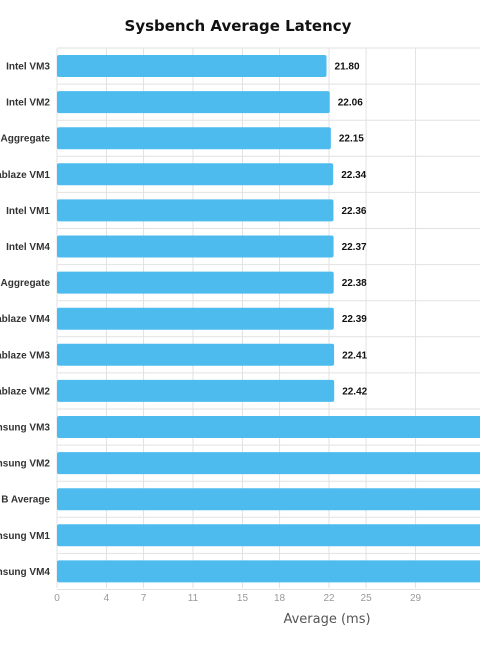 This screenshot has width=480, height=650. What do you see at coordinates (25, 175) in the screenshot?
I see `category-label: ablaze VM1` at bounding box center [25, 175].